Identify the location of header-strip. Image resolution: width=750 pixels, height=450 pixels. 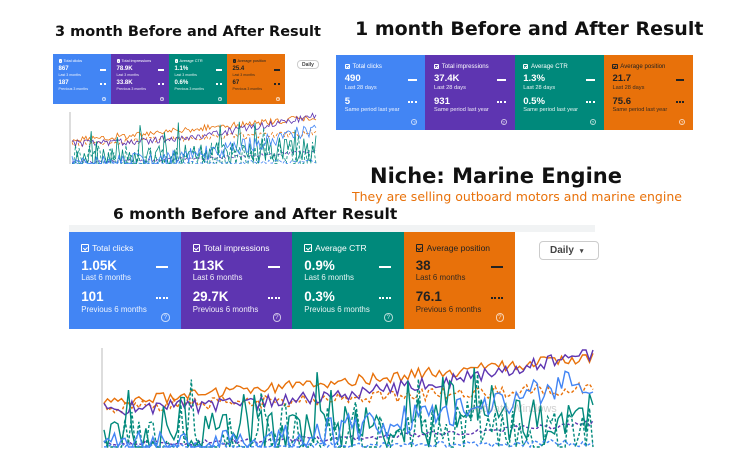
(332, 228).